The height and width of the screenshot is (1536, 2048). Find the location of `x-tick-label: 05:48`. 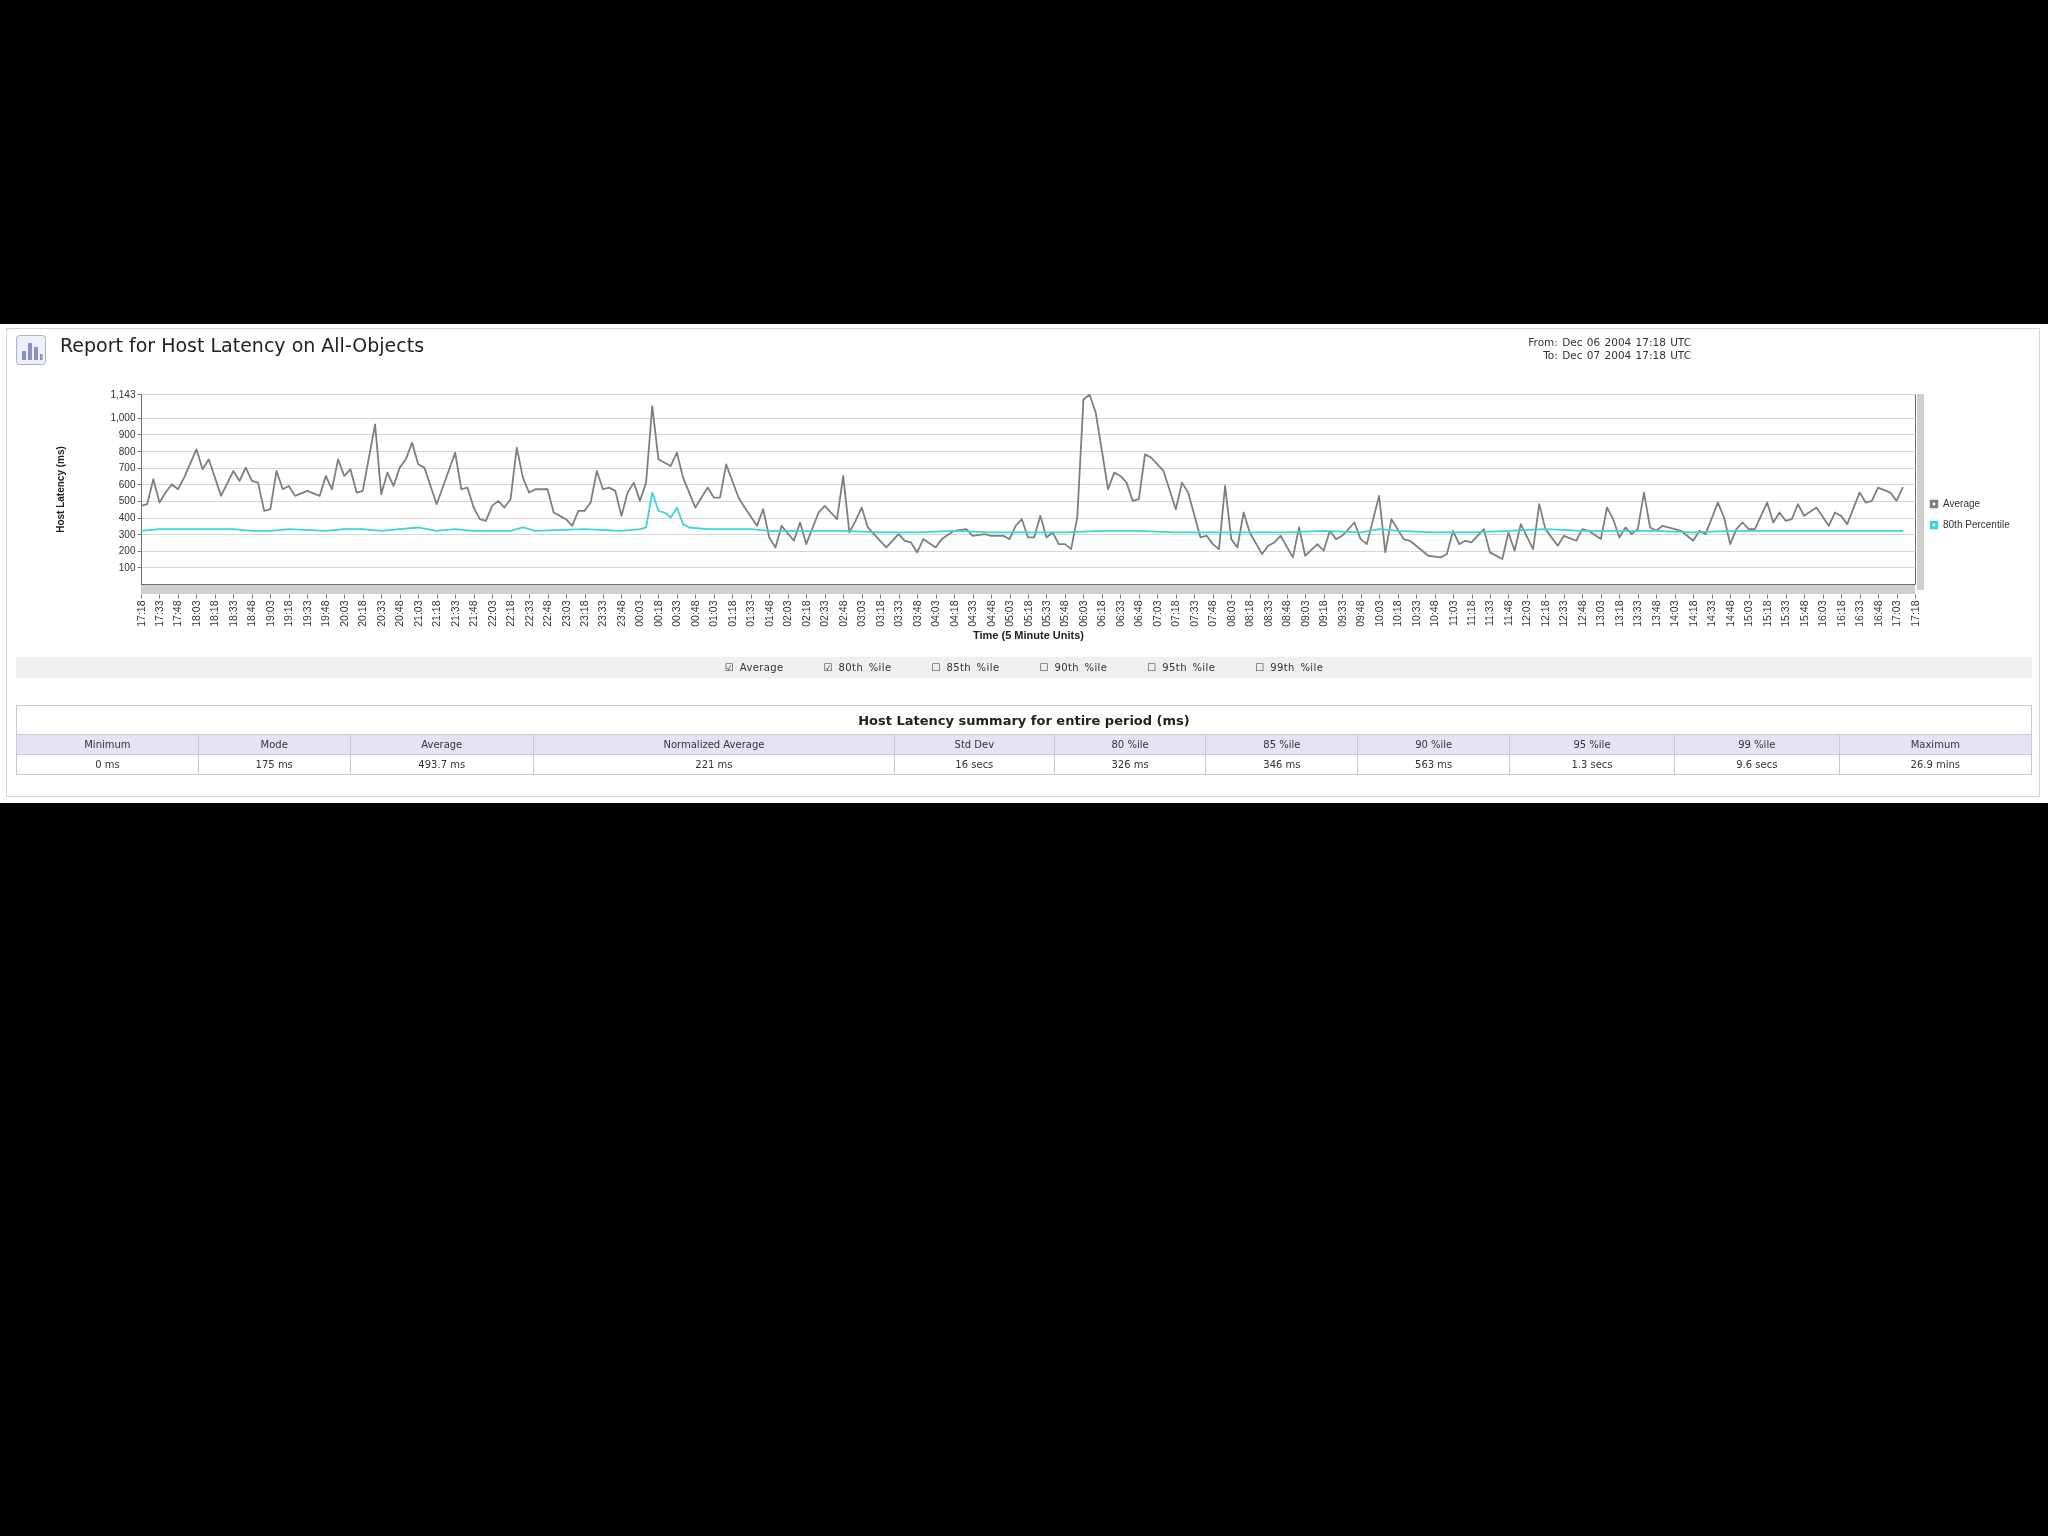

x-tick-label: 05:48 is located at coordinates (1064, 613).